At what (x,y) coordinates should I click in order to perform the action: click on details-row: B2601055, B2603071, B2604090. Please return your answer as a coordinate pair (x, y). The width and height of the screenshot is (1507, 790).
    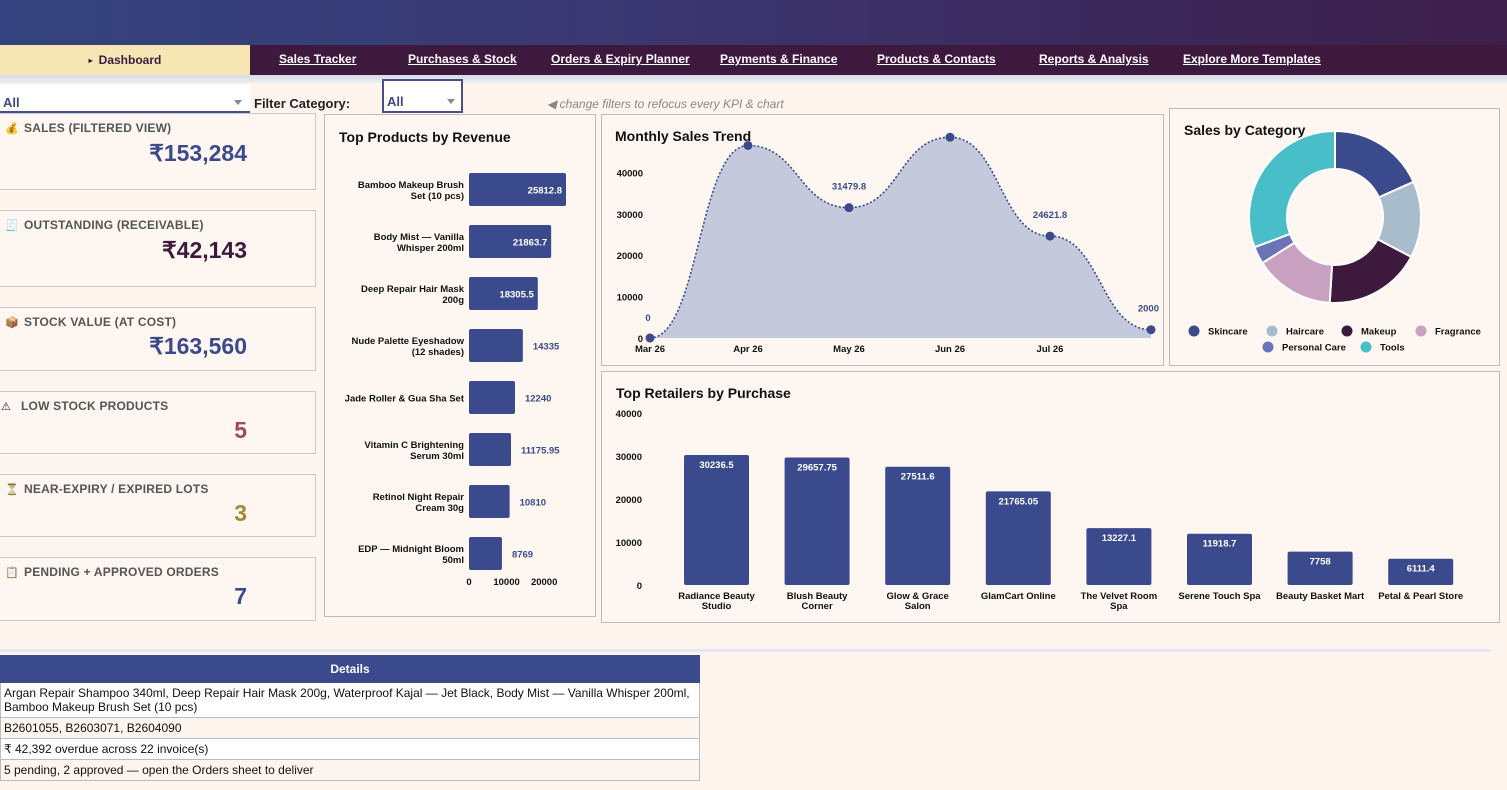
    Looking at the image, I should click on (350, 728).